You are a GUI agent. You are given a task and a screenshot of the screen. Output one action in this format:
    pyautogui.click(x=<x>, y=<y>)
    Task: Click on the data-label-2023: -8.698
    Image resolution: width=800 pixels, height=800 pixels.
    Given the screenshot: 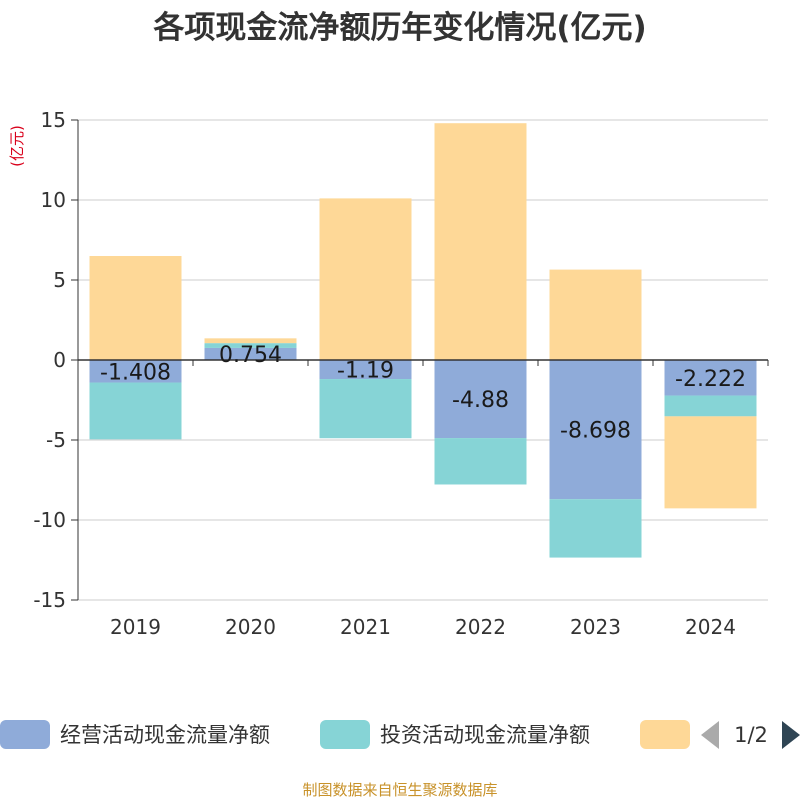 What is the action you would take?
    pyautogui.click(x=595, y=431)
    